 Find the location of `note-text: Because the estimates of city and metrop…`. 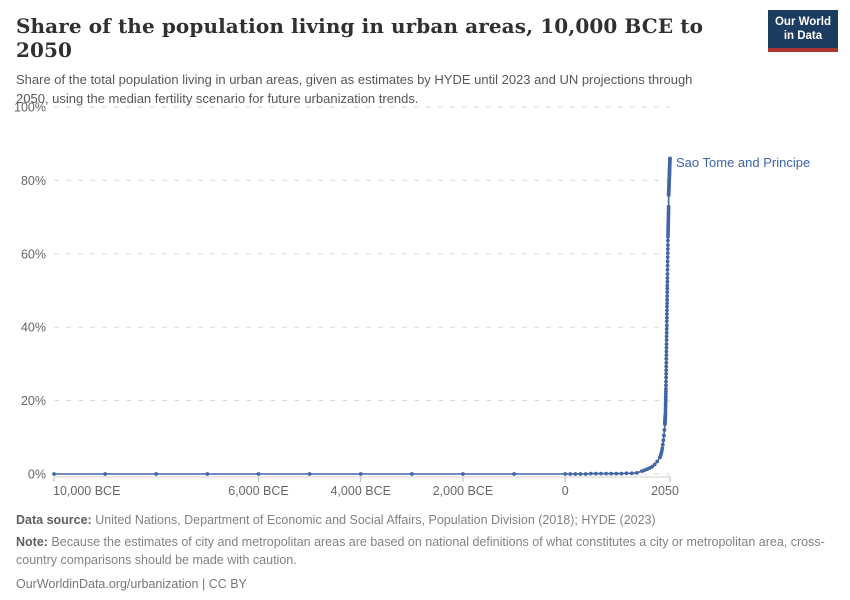

note-text: Because the estimates of city and metrop… is located at coordinates (420, 551).